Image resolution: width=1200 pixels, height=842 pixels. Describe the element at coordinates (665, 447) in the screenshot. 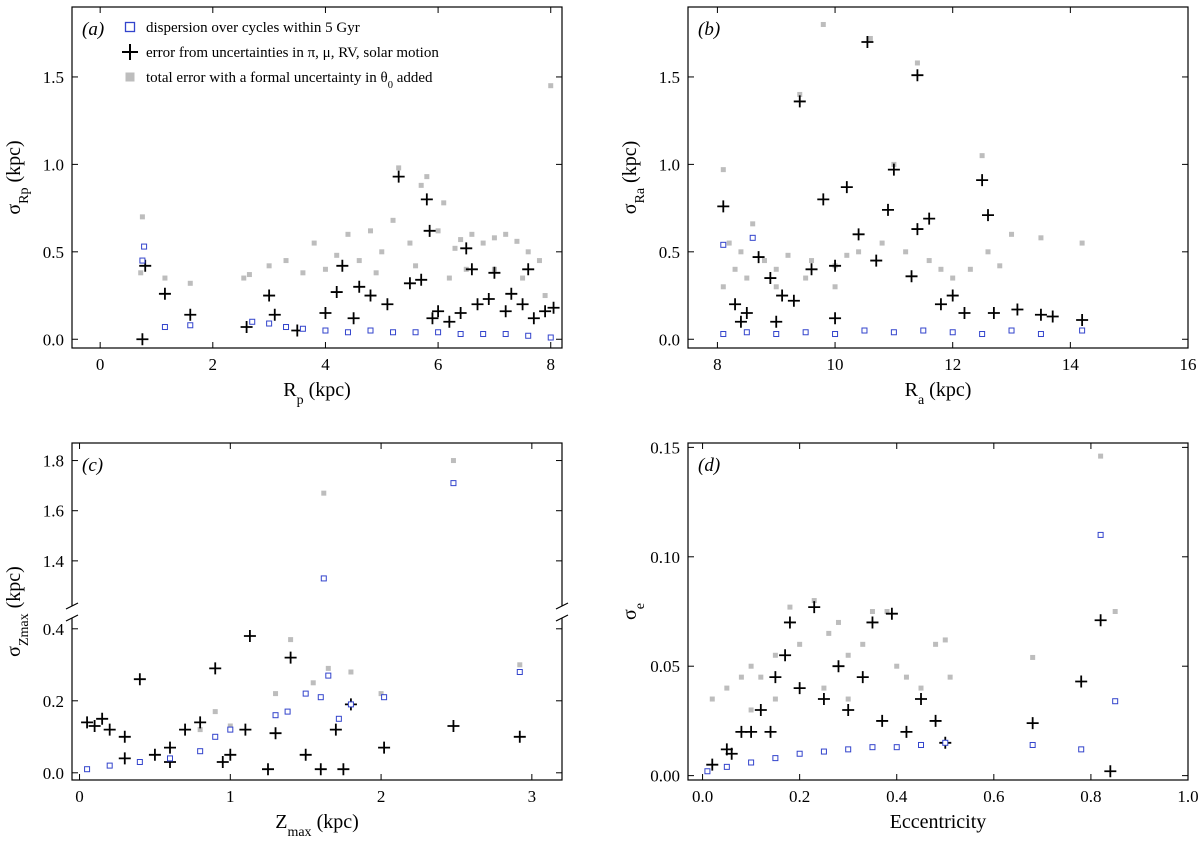

I see `y-tick-label: 0.15` at that location.